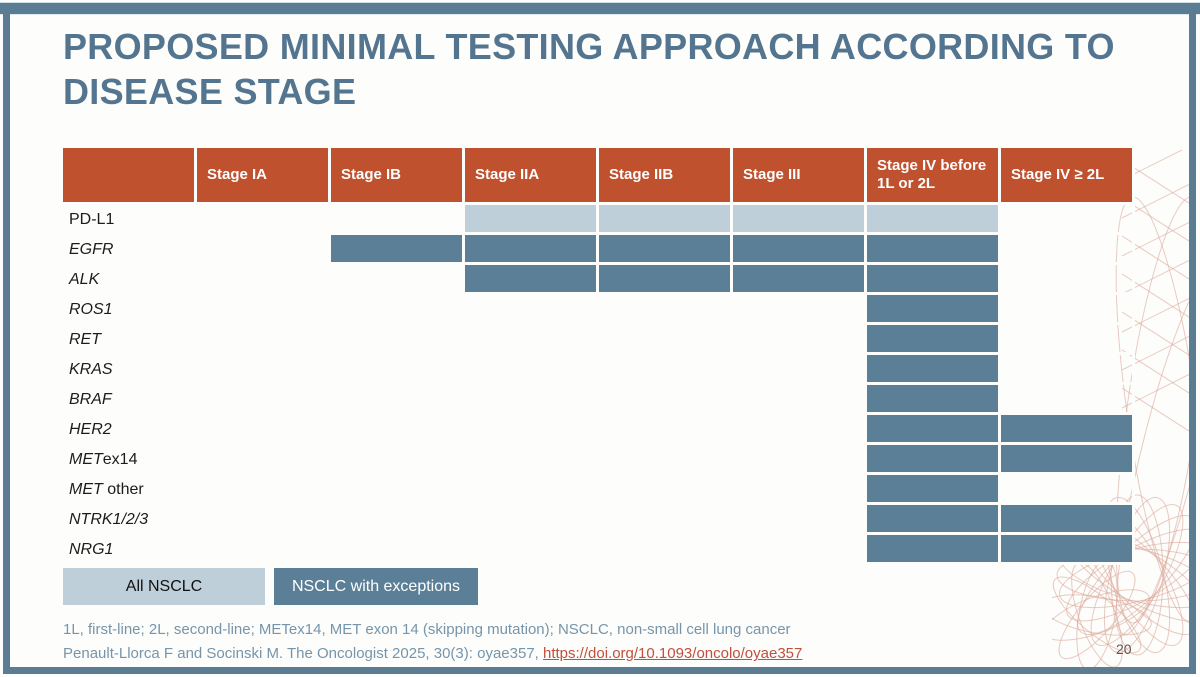  Describe the element at coordinates (1068, 176) in the screenshot. I see `column-header-6: Stage IV ≥ 2L` at that location.